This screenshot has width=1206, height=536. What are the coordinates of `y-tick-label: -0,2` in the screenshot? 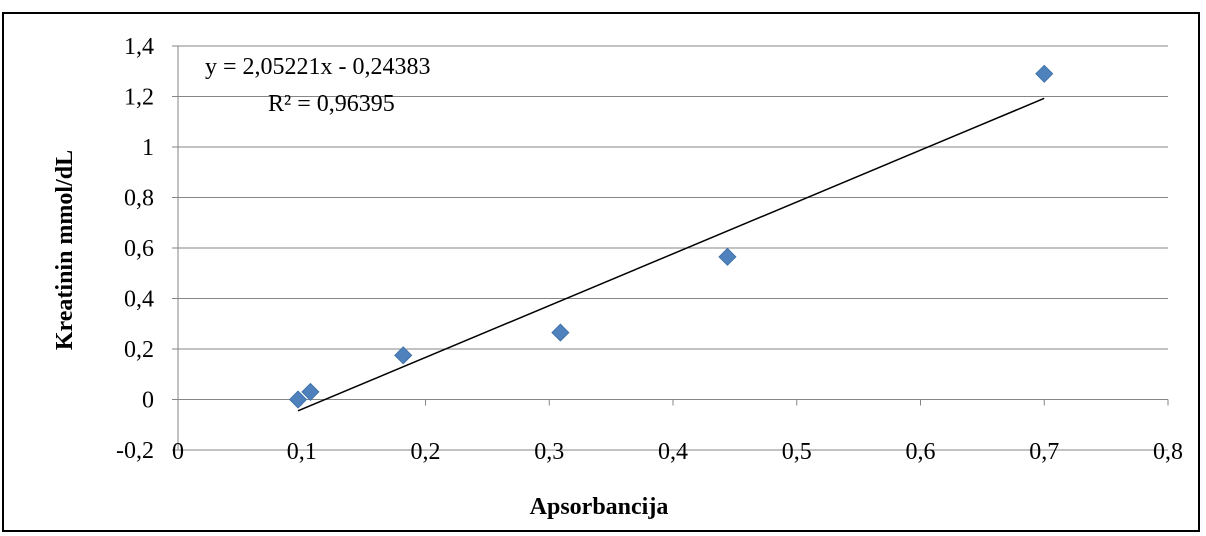 It's located at (135, 451).